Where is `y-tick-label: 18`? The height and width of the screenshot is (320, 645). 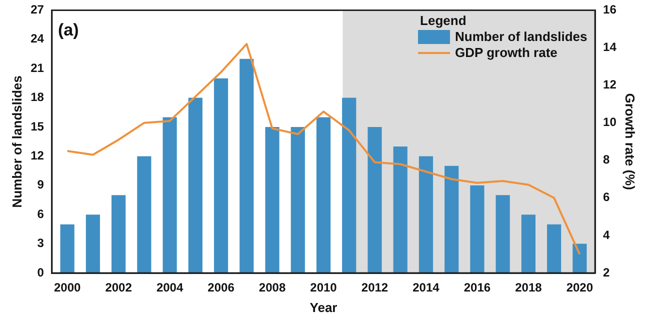 y-tick-label: 18 is located at coordinates (37, 97).